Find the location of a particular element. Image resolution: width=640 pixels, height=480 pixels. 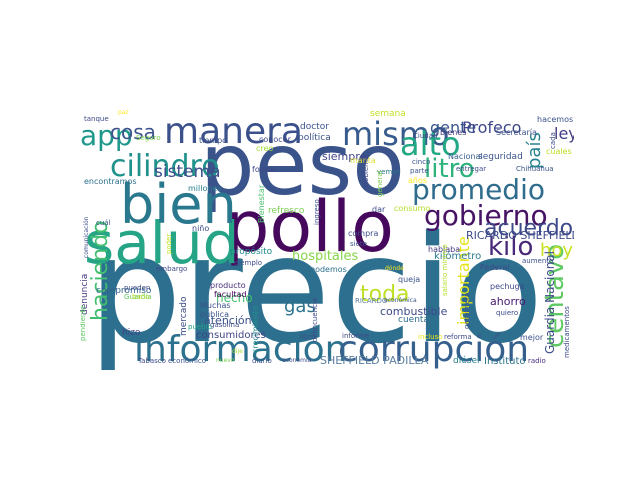

word-seguridad: seguridad is located at coordinates (500, 157).